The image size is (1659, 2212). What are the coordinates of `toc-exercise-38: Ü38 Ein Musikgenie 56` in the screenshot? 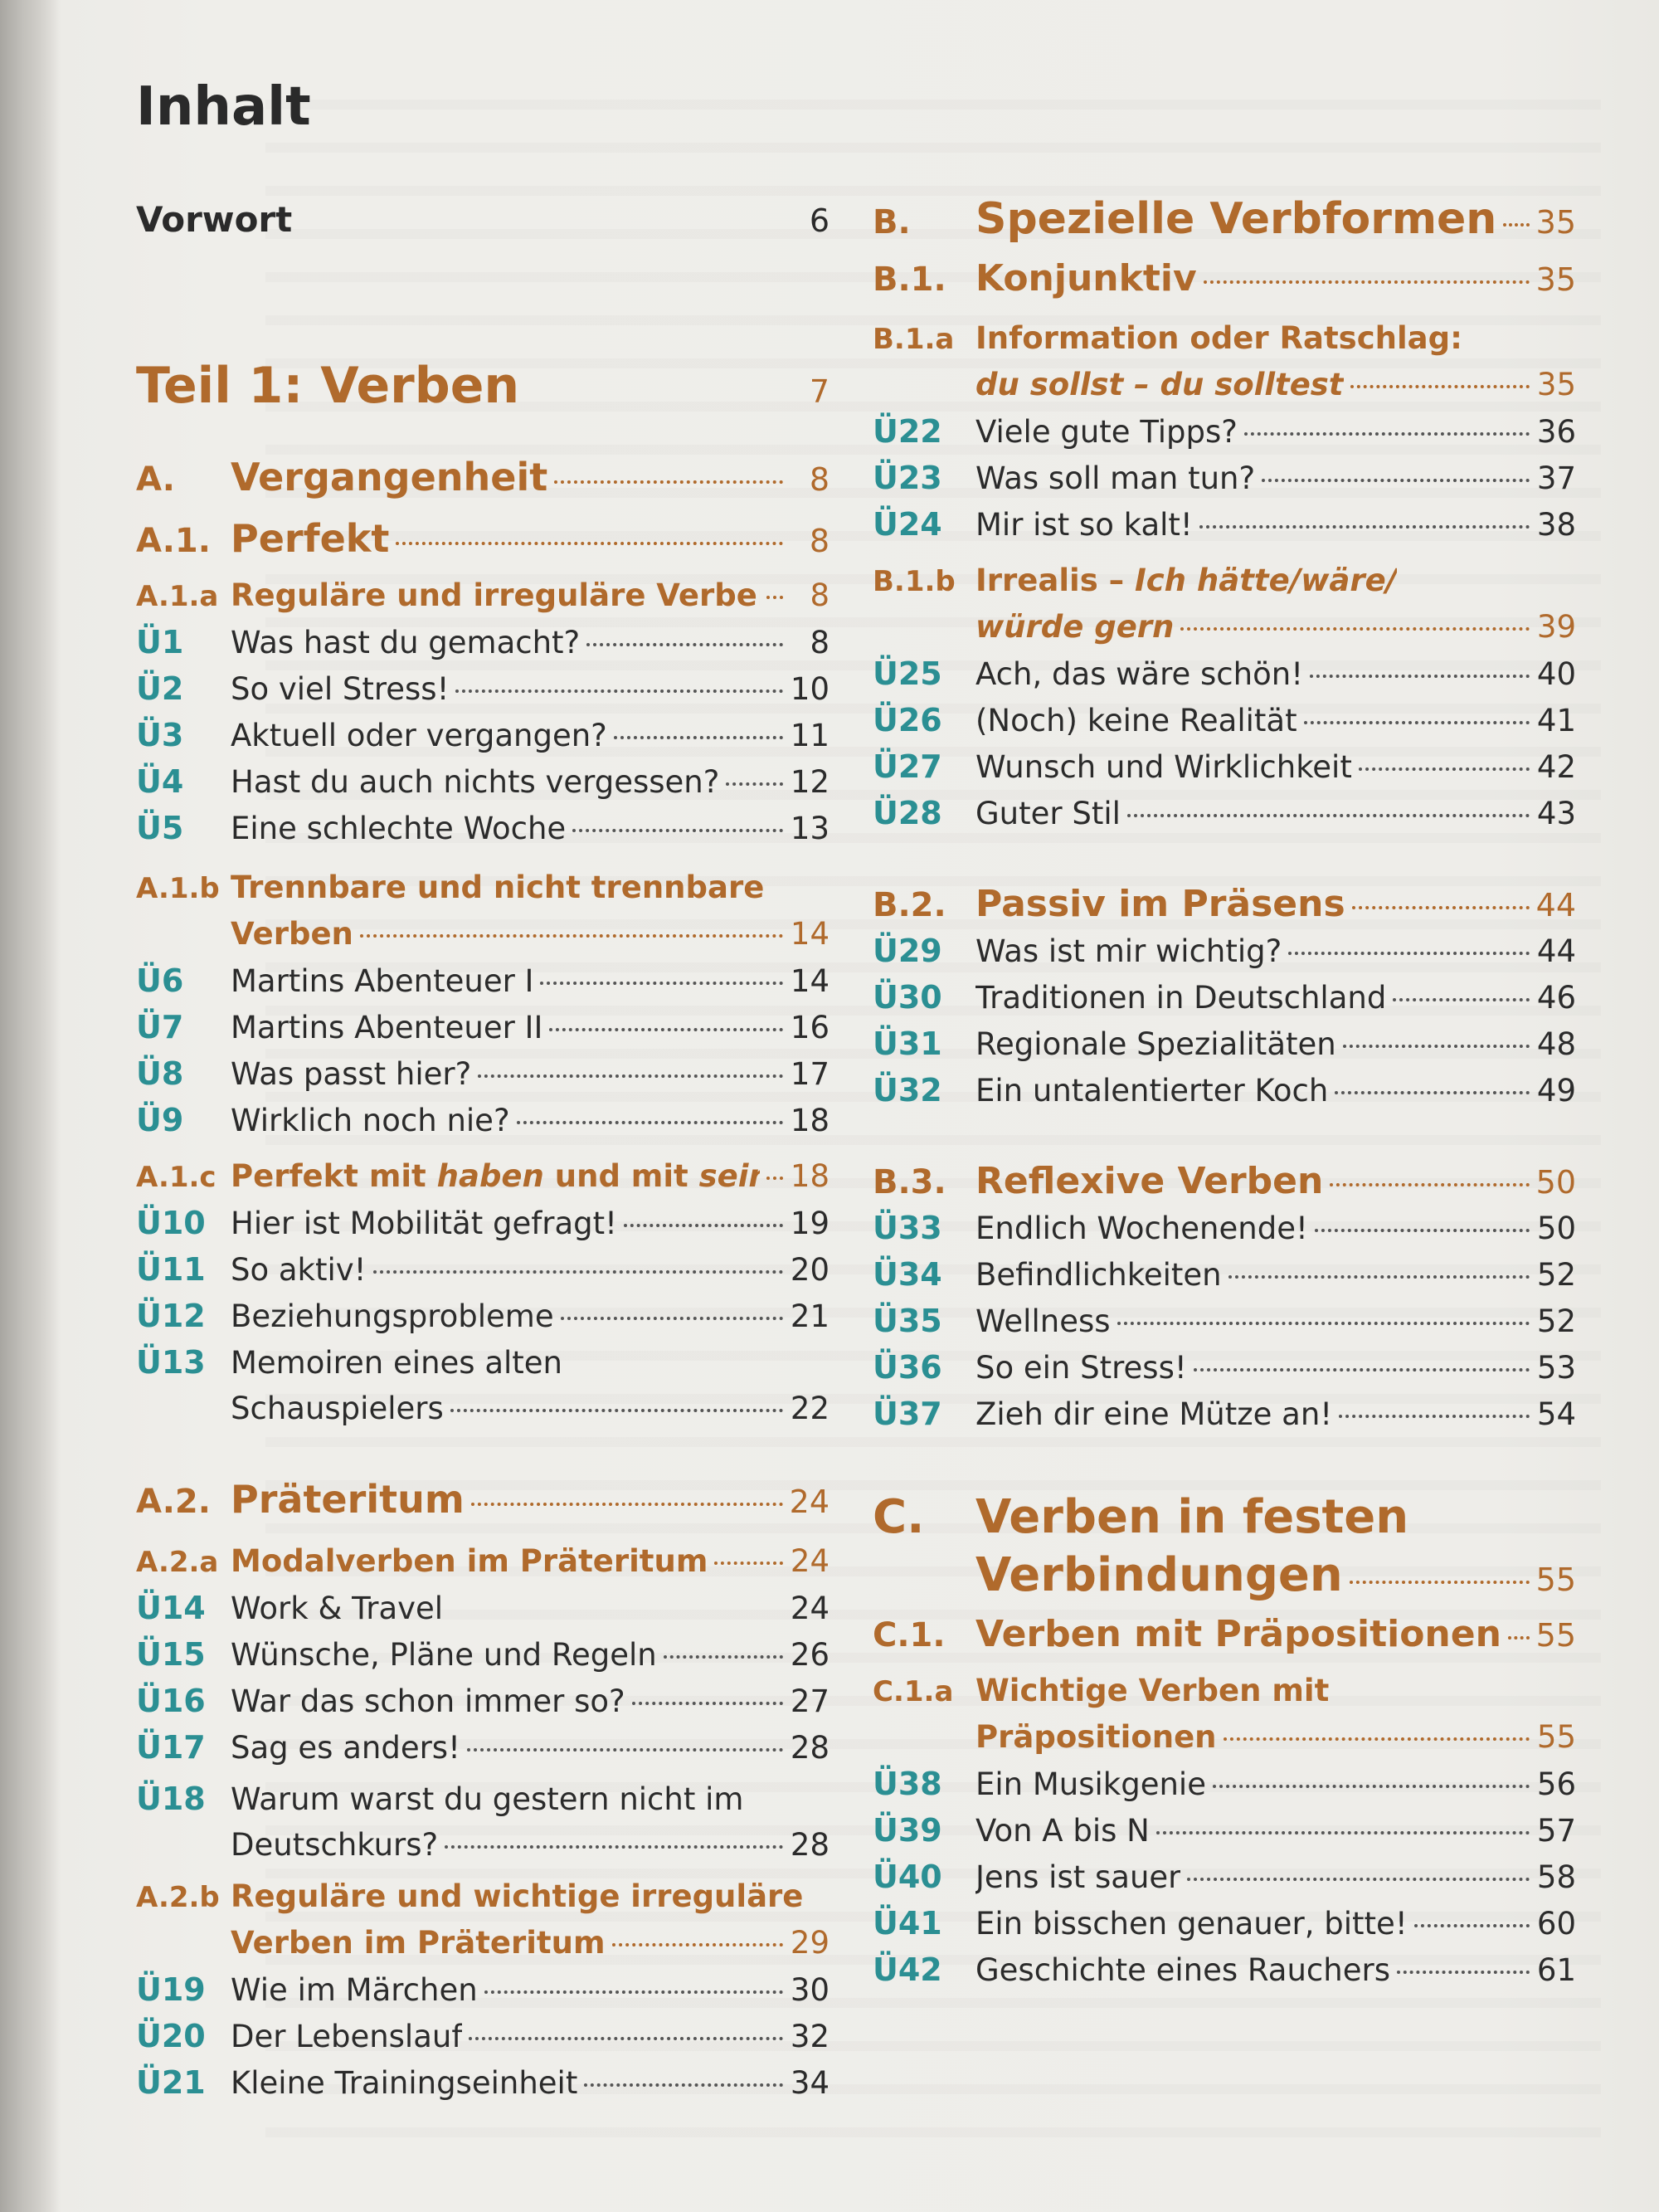 It's located at (1224, 1784).